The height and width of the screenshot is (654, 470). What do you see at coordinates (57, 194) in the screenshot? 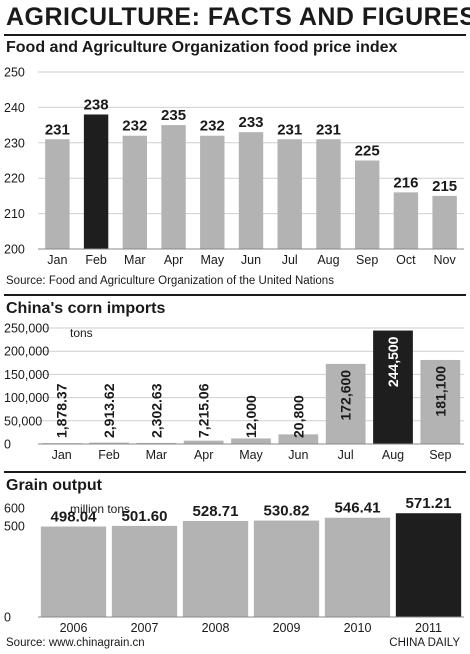
I see `bar-Jan` at bounding box center [57, 194].